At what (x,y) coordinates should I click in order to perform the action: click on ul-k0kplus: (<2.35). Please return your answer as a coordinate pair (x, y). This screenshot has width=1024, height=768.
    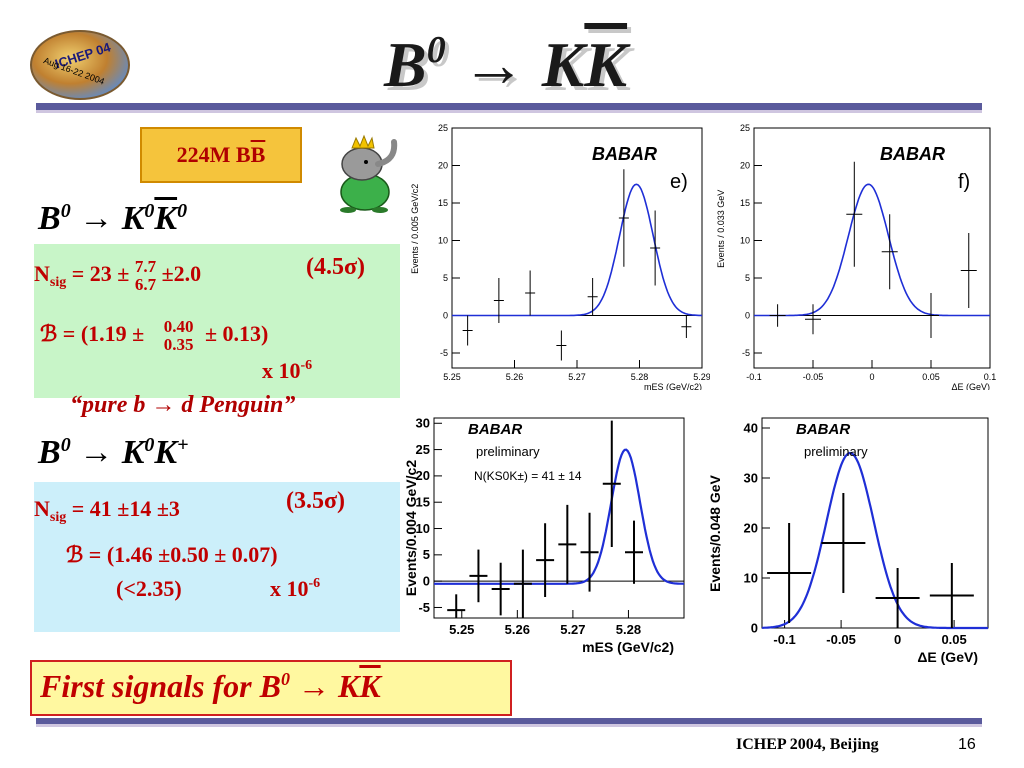
    Looking at the image, I should click on (149, 588).